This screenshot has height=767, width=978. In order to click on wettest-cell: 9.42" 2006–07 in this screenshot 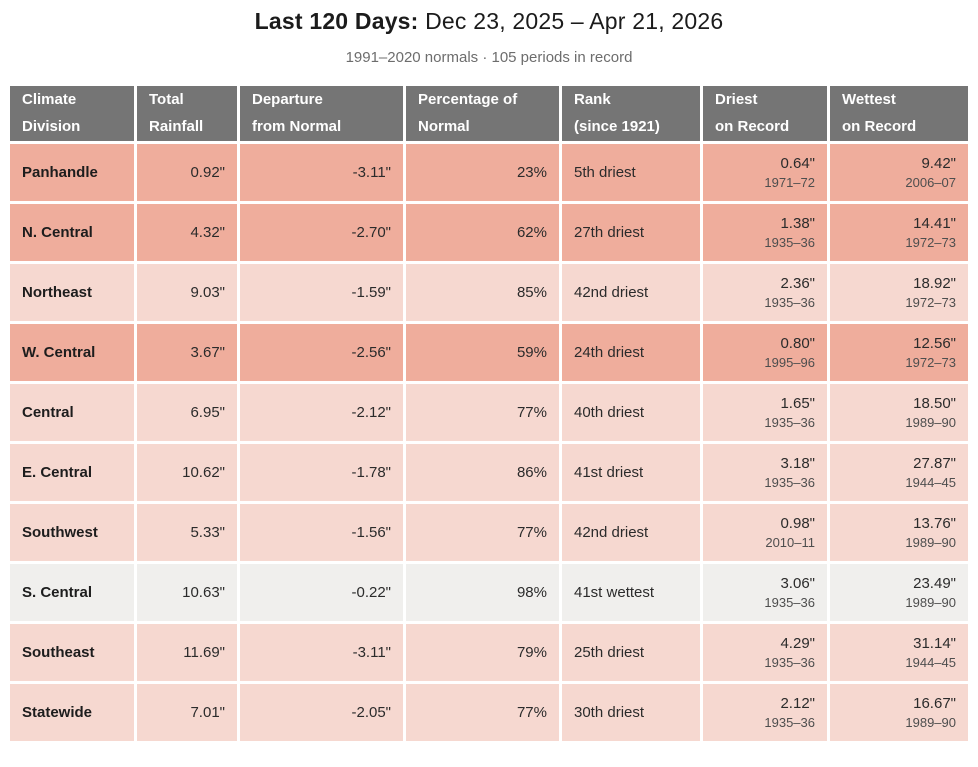, I will do `click(899, 174)`.